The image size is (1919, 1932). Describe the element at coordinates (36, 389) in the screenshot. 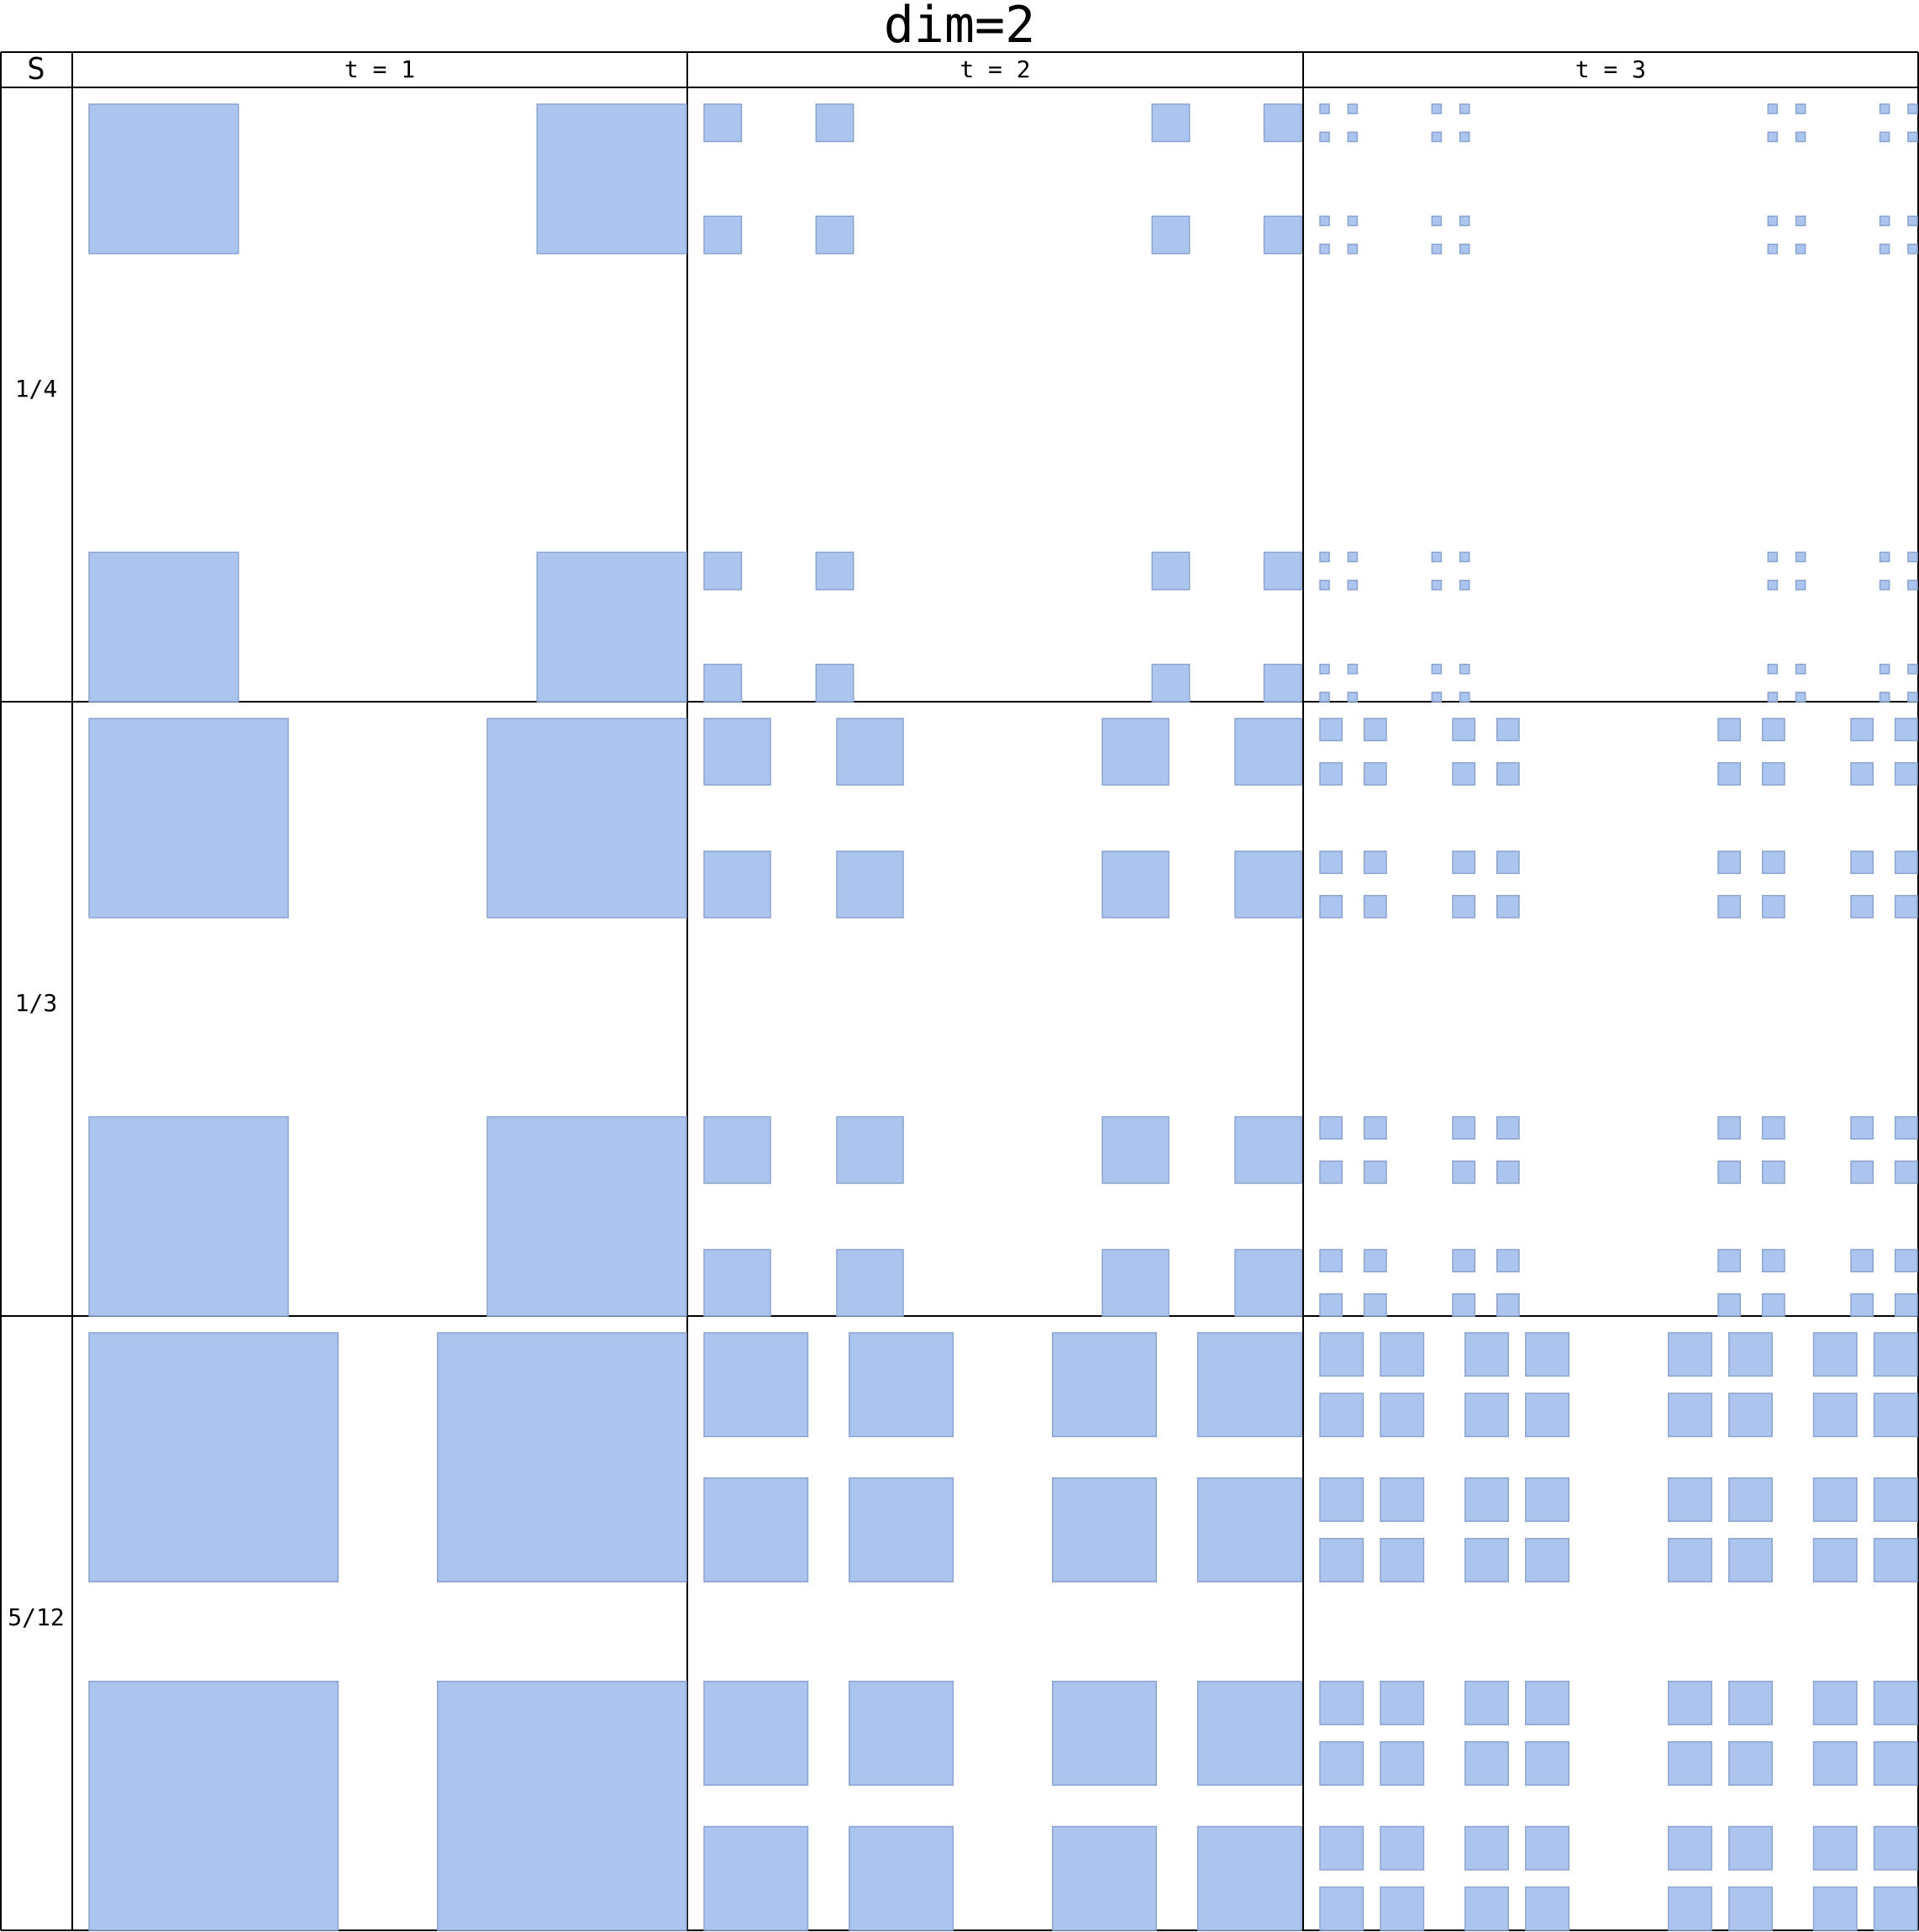

I see `row-label-s-1-4: 1/4` at that location.